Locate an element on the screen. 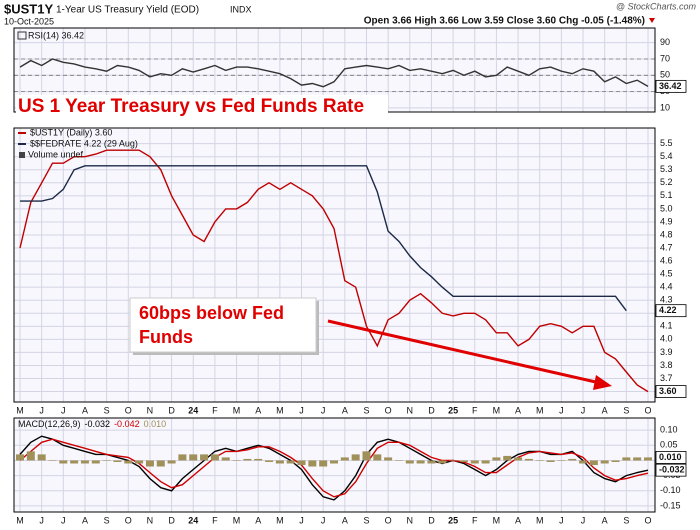 This screenshot has width=700, height=530. security-name: 1-Year US Treasury Yield (EOD) is located at coordinates (127, 10).